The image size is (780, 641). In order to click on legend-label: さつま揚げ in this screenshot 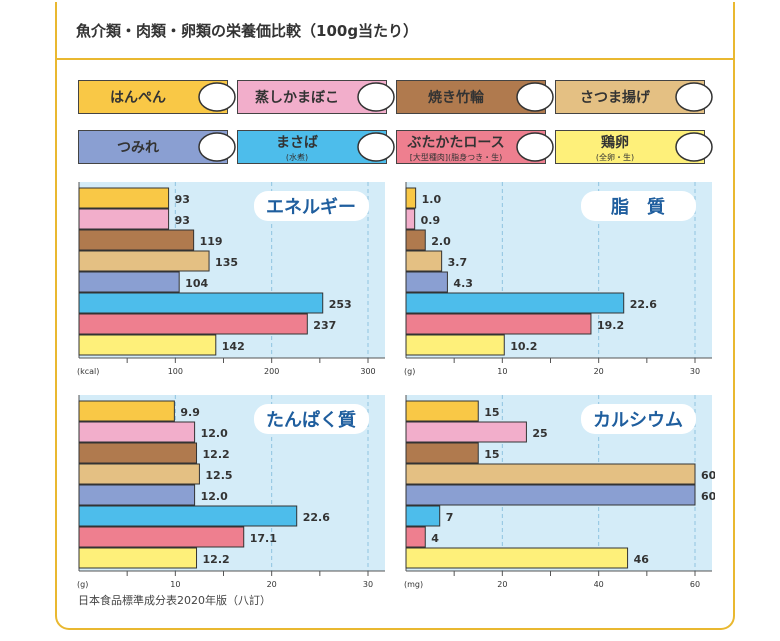, I will do `click(615, 98)`.